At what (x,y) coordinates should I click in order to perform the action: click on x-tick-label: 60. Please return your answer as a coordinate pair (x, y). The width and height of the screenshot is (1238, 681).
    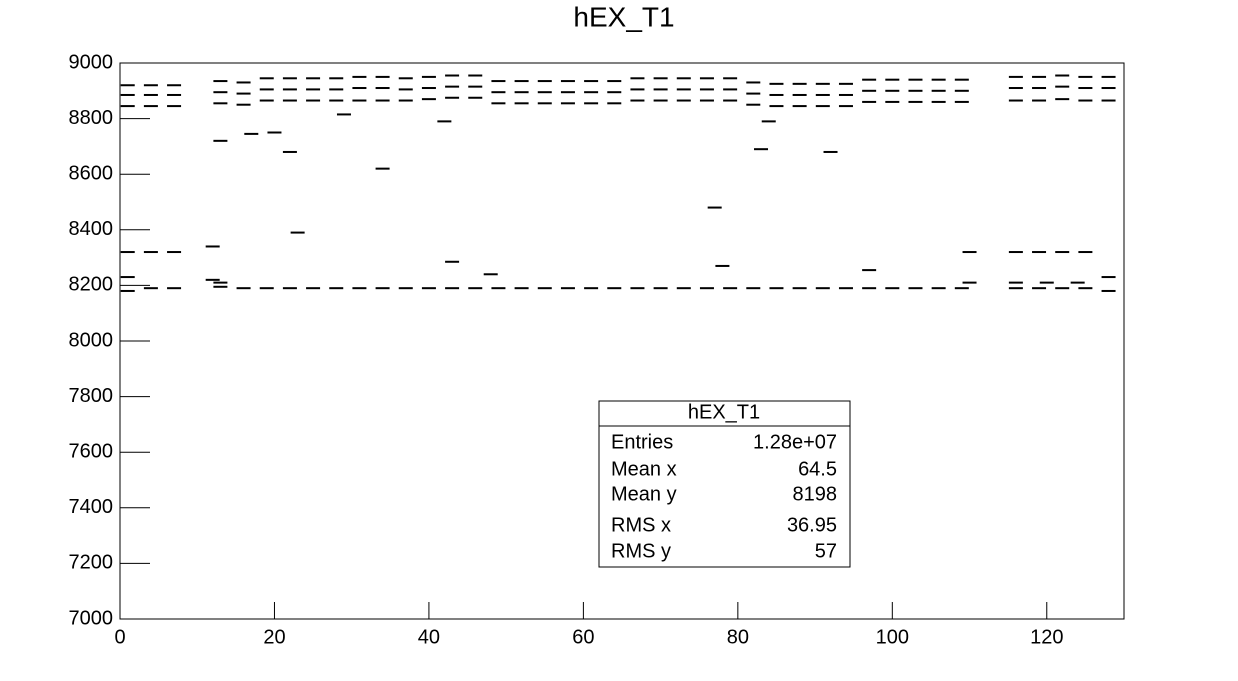
    Looking at the image, I should click on (583, 637).